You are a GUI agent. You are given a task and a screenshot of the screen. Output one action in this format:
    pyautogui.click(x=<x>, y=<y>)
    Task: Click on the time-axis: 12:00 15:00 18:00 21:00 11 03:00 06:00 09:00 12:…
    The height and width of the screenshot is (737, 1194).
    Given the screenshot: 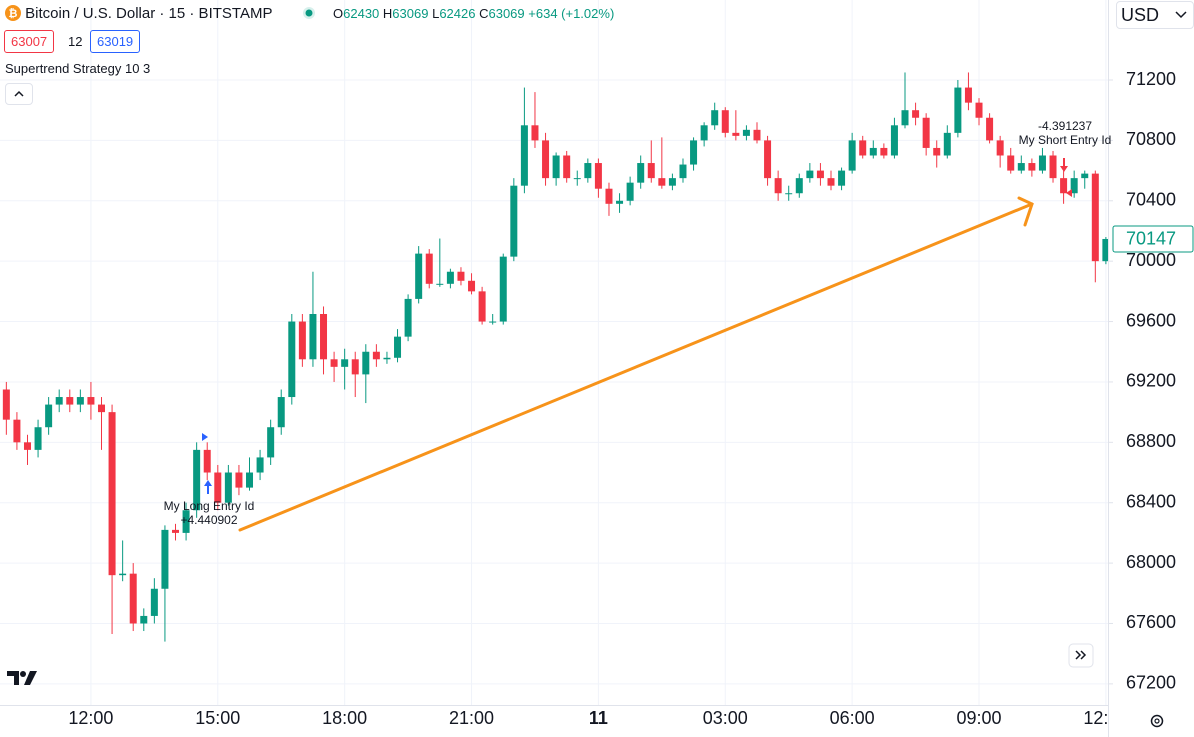 What is the action you would take?
    pyautogui.click(x=588, y=718)
    